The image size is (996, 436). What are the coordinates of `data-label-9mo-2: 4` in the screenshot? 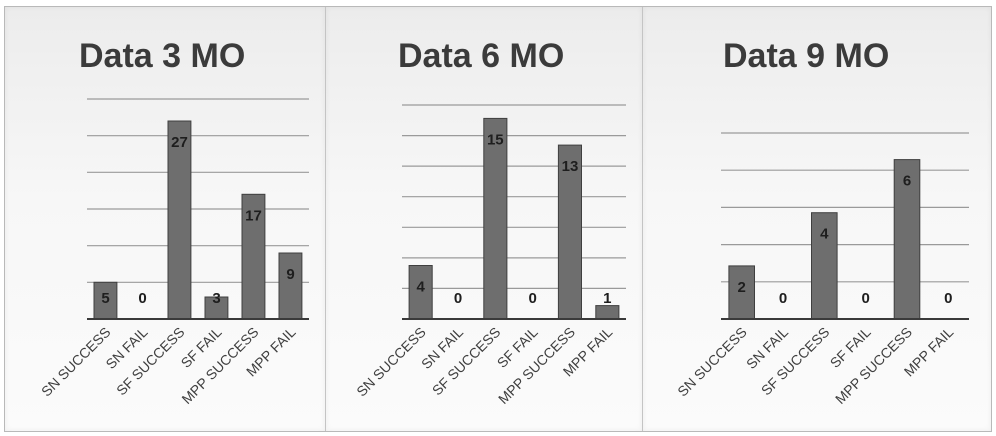 It's located at (824, 234).